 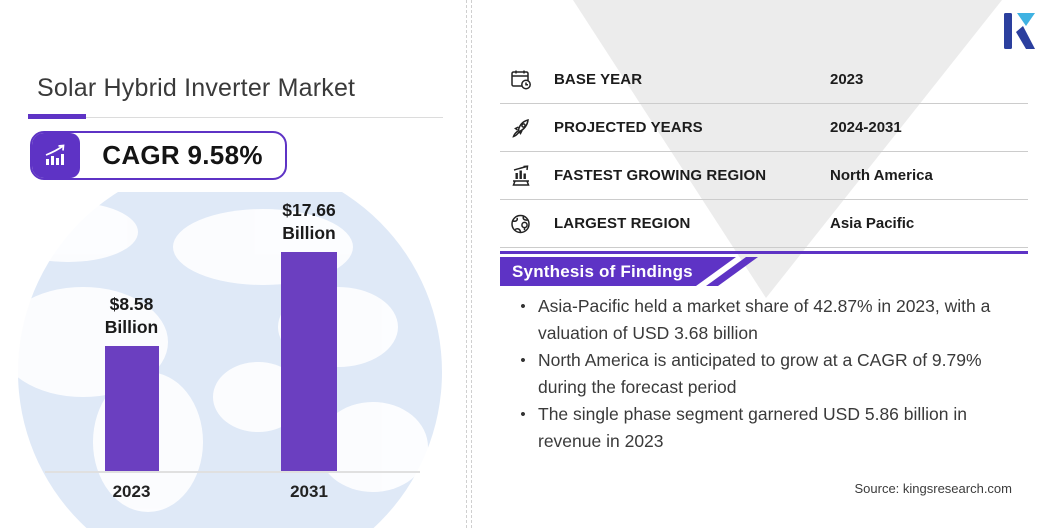 I want to click on kings-research-logo, so click(x=1019, y=31).